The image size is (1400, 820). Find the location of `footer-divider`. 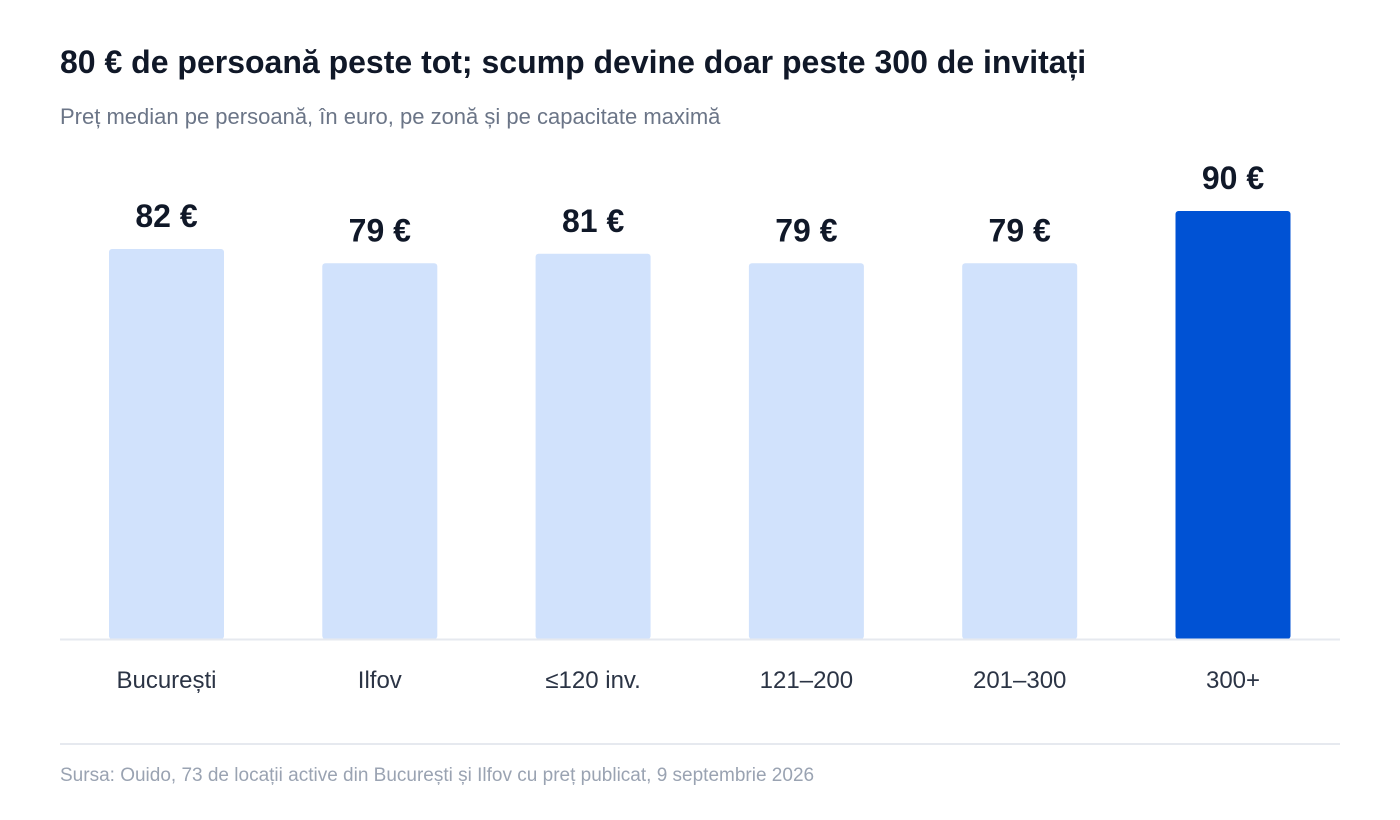

footer-divider is located at coordinates (700, 744).